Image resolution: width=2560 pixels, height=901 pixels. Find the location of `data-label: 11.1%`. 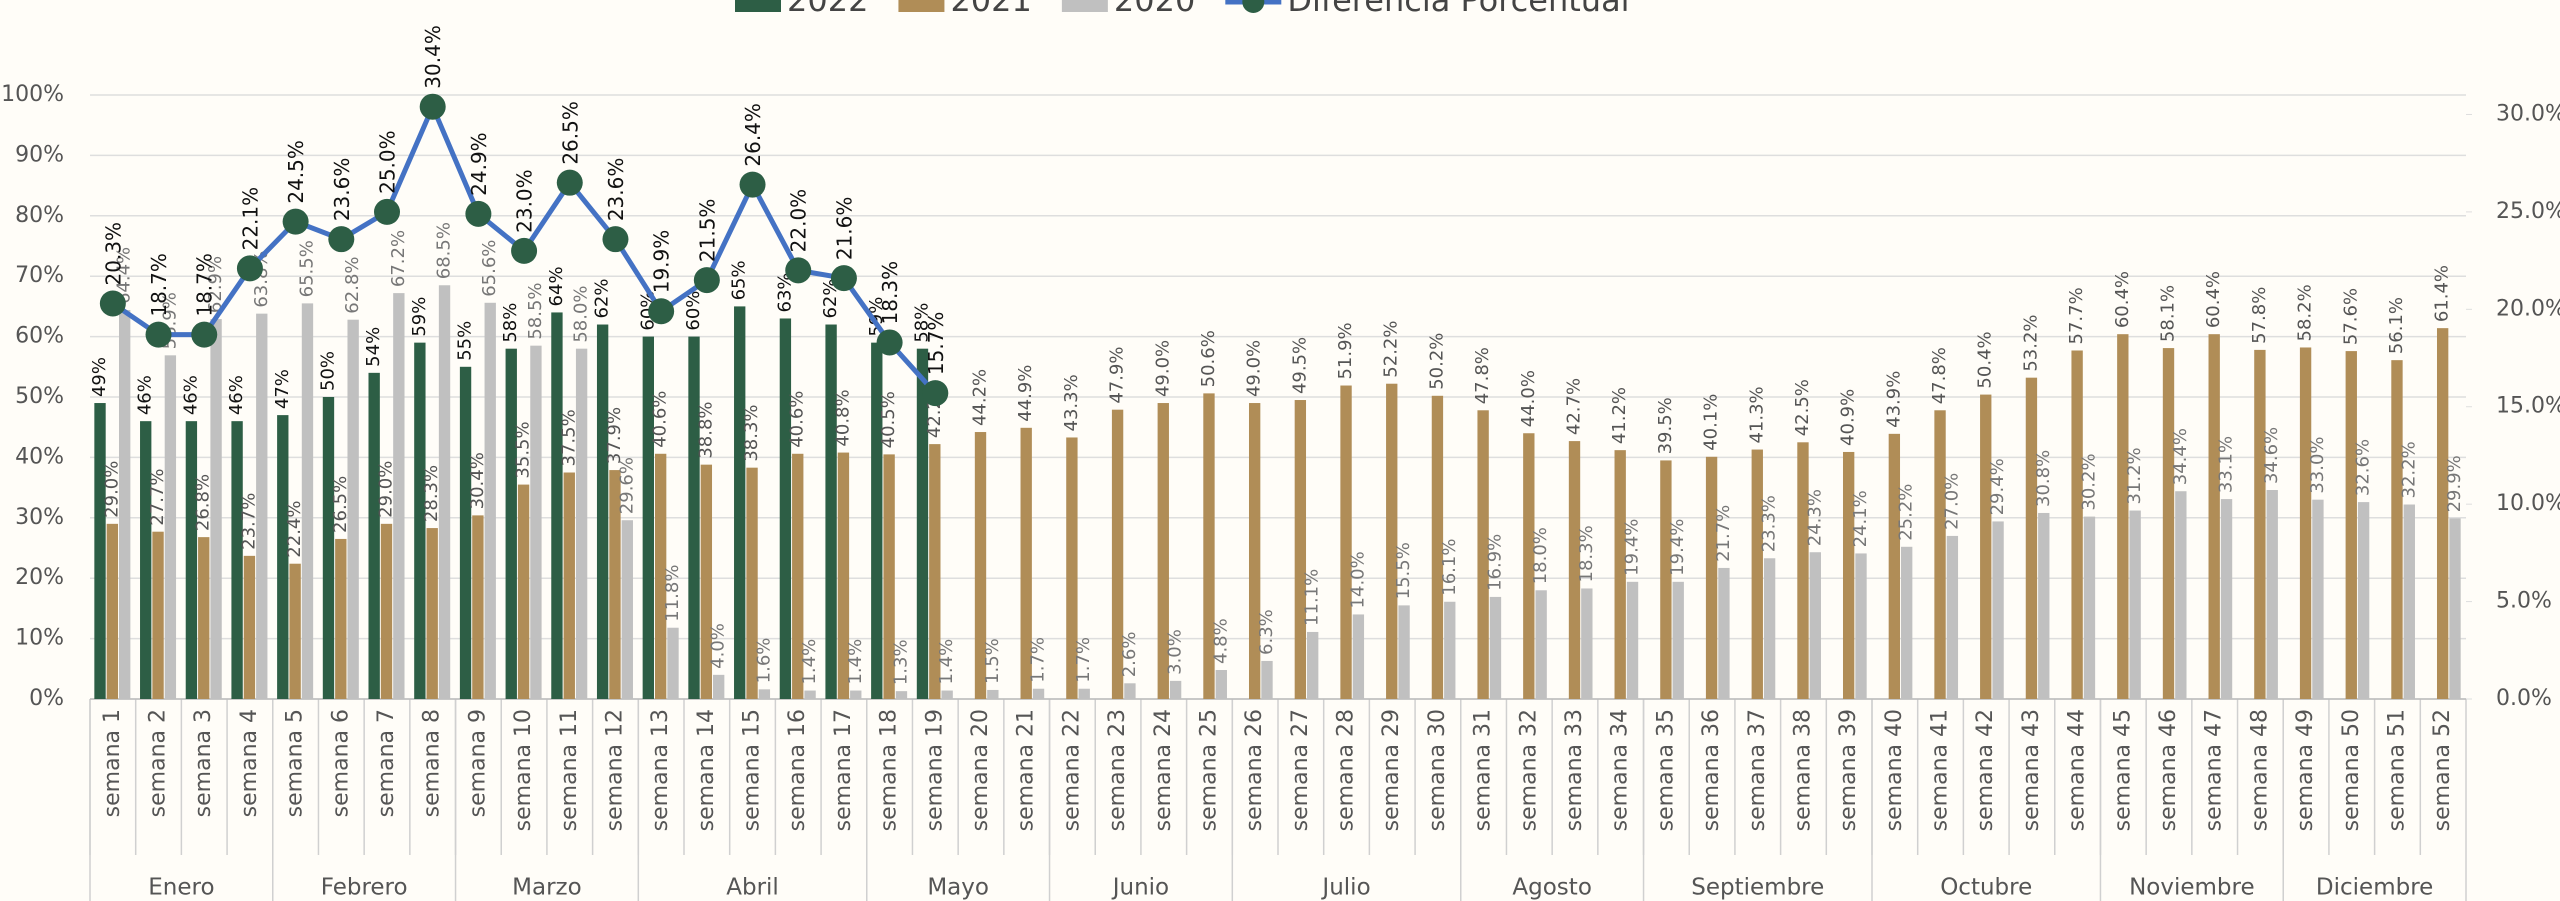

data-label: 11.1% is located at coordinates (1312, 597).